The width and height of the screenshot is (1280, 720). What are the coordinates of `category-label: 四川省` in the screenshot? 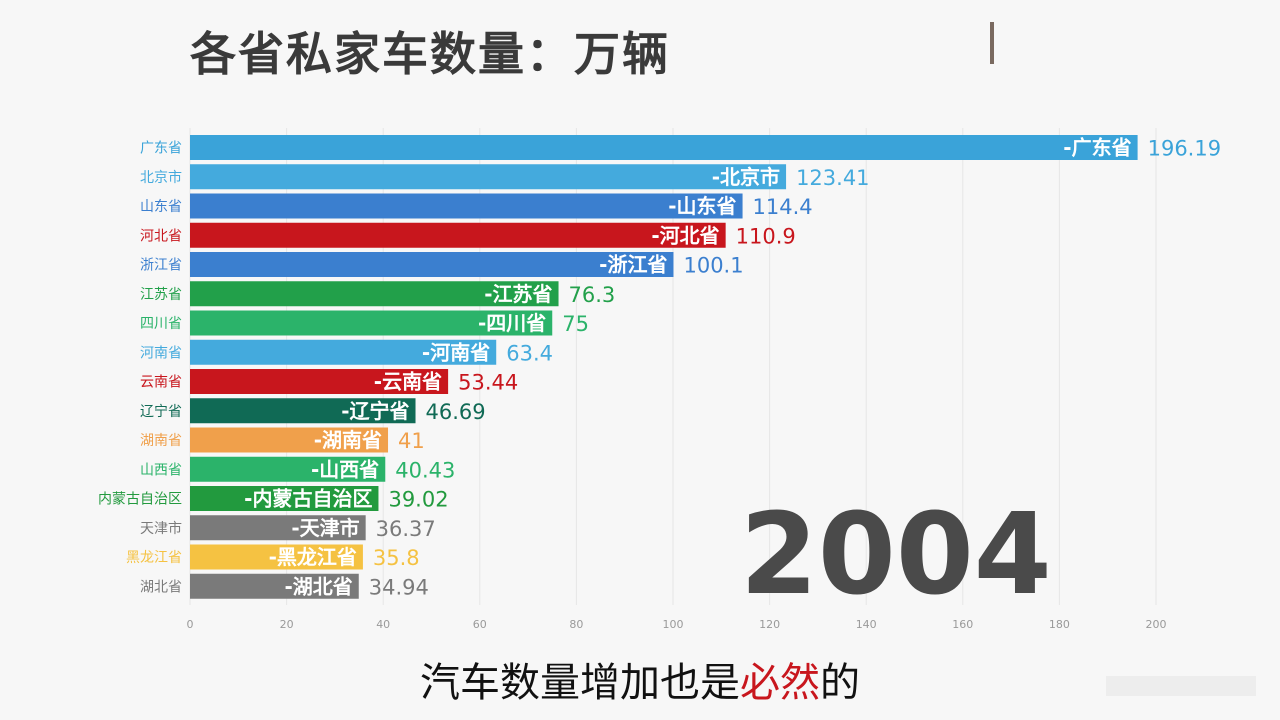 It's located at (161, 324).